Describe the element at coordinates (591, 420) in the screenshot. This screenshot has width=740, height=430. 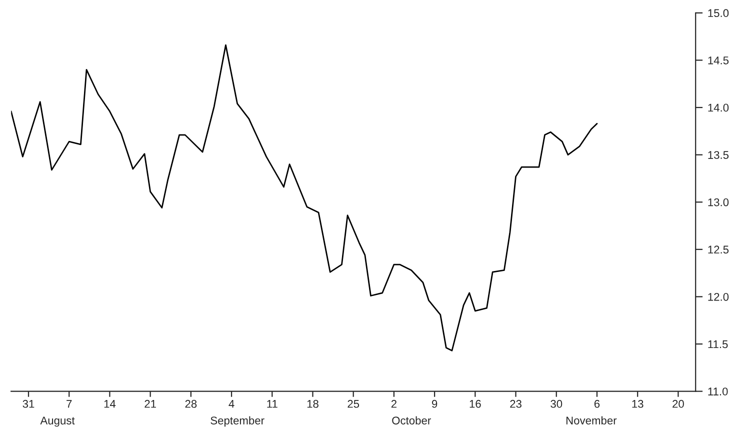
I see `x2-tick-label: November` at that location.